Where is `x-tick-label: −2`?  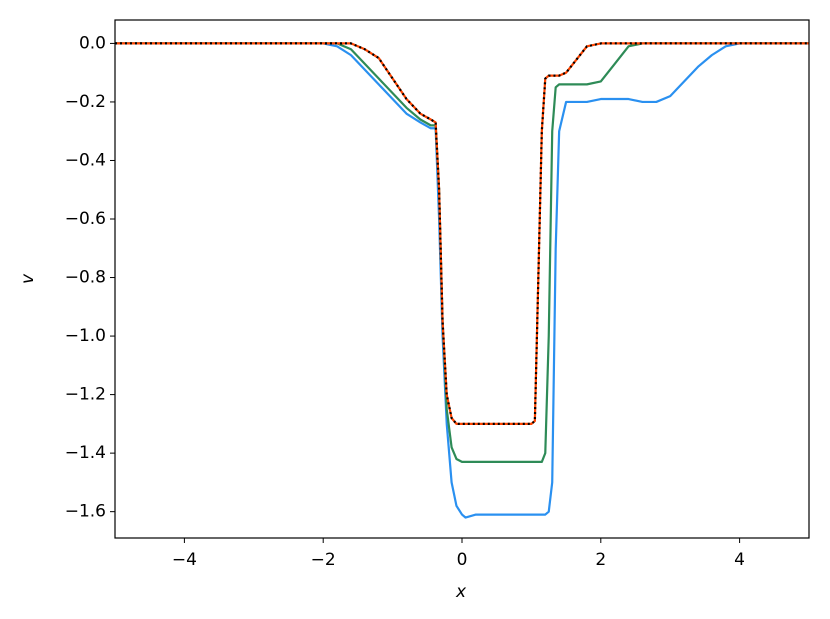 x-tick-label: −2 is located at coordinates (323, 560).